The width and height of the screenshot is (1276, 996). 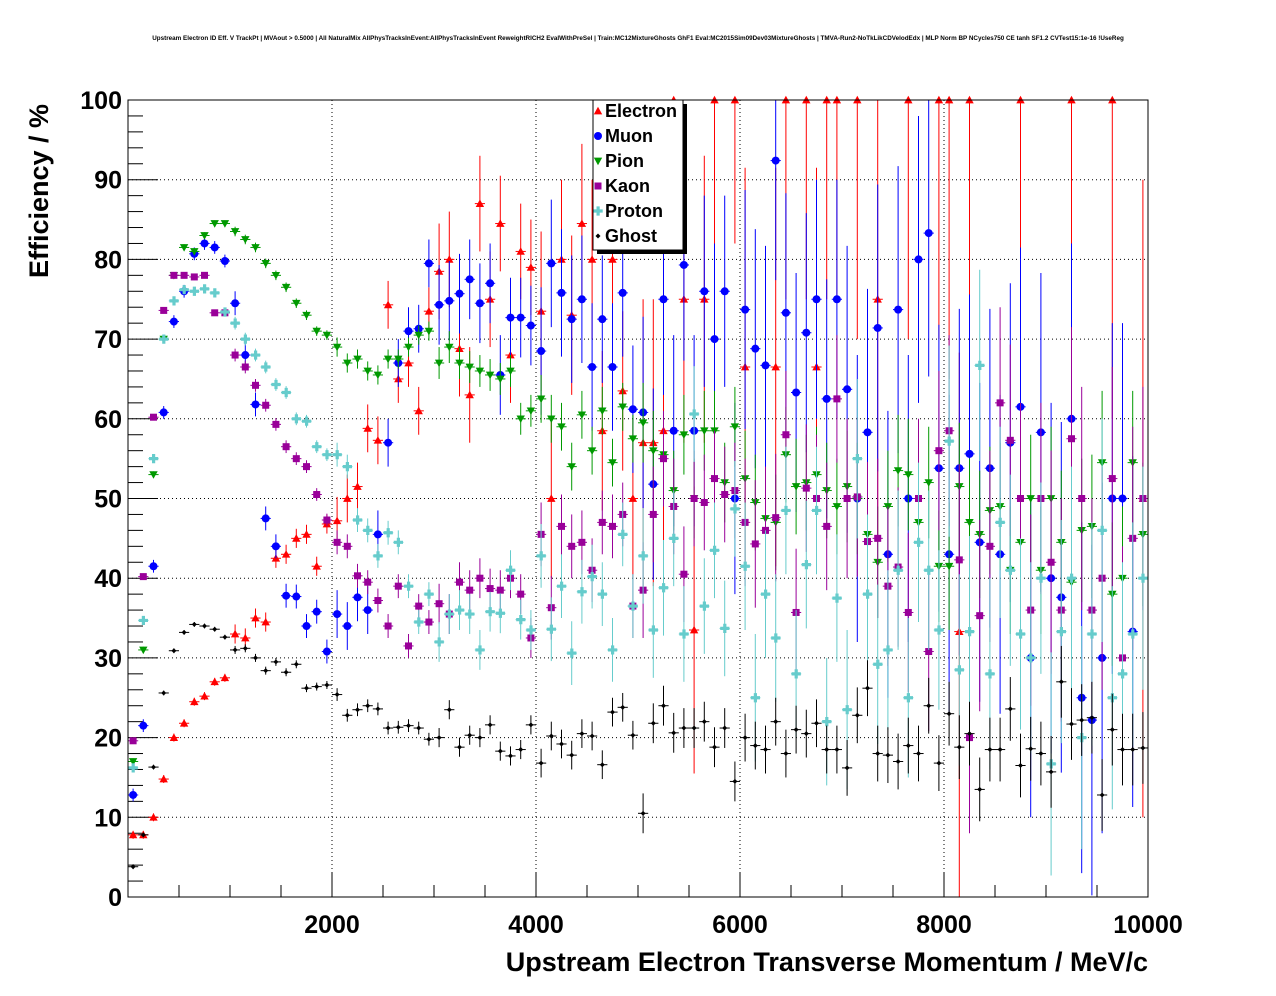 I want to click on y-tick-label: 100, so click(x=101, y=101).